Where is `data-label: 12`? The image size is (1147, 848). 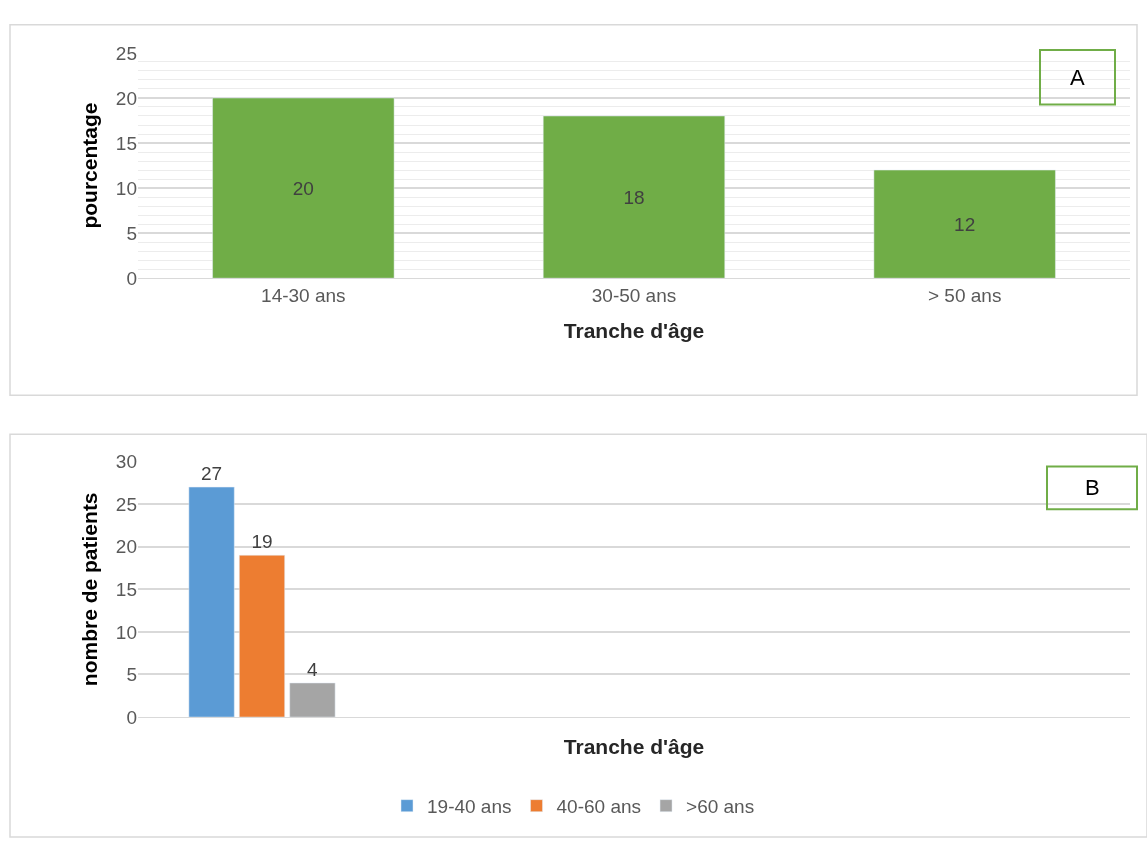 data-label: 12 is located at coordinates (965, 224).